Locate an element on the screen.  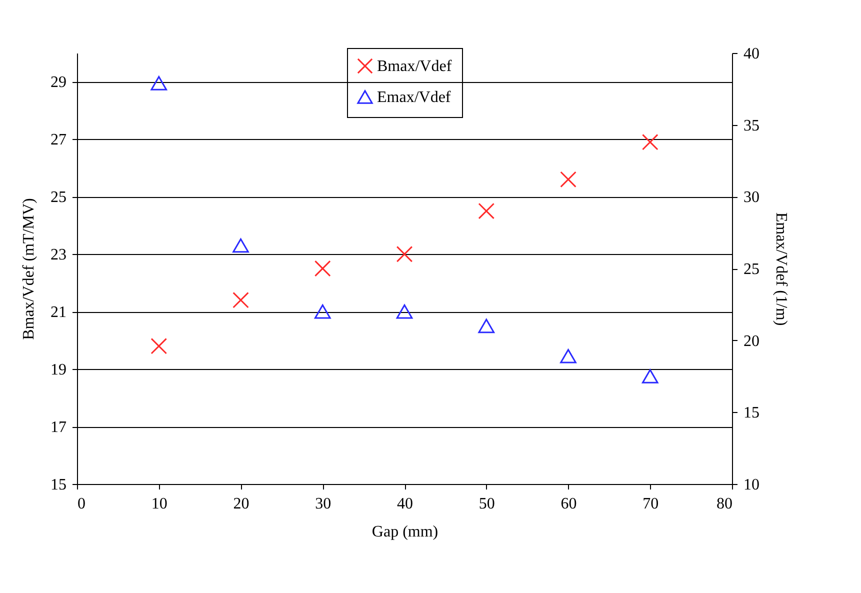
x-tick-label: 30 is located at coordinates (323, 504).